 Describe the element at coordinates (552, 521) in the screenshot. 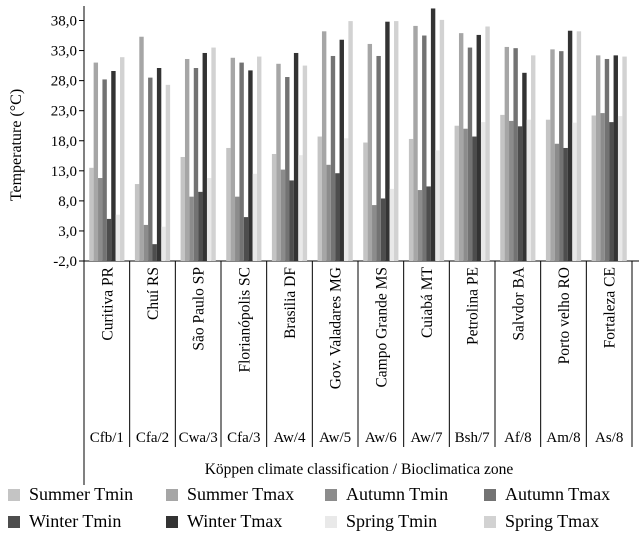

I see `legend-label: Spring Tmax` at that location.